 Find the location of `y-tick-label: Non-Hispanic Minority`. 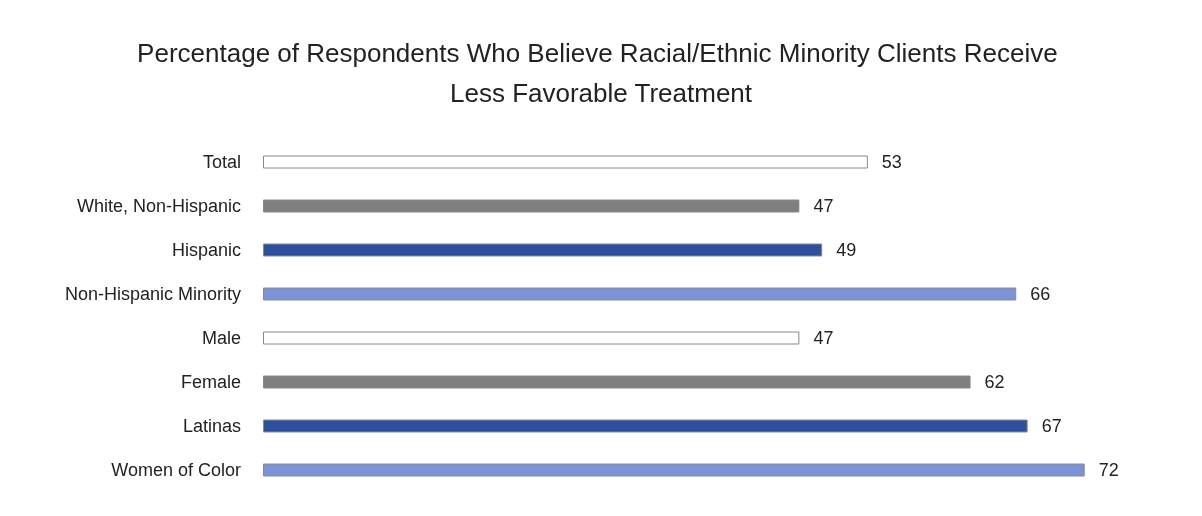

y-tick-label: Non-Hispanic Minority is located at coordinates (152, 294).